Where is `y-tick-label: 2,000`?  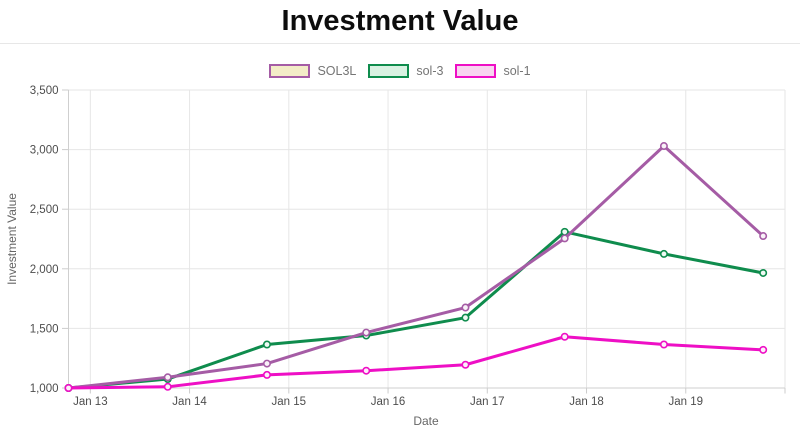 y-tick-label: 2,000 is located at coordinates (44, 270).